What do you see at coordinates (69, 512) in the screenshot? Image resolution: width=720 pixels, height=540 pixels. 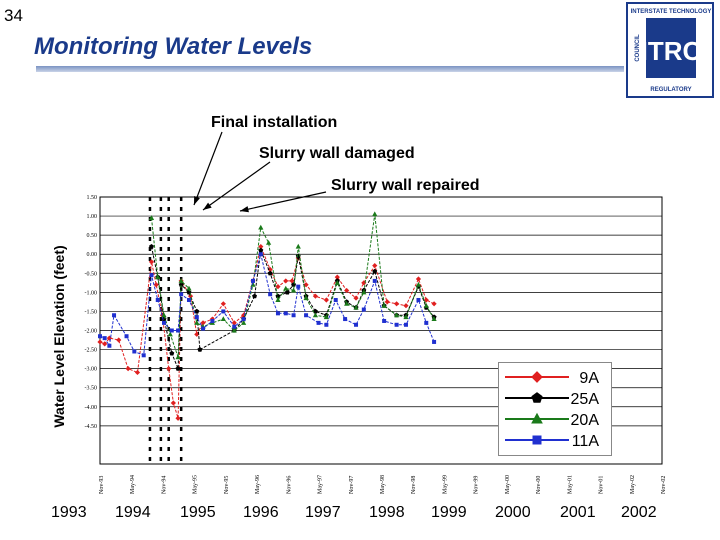 I see `year-label: 1993` at bounding box center [69, 512].